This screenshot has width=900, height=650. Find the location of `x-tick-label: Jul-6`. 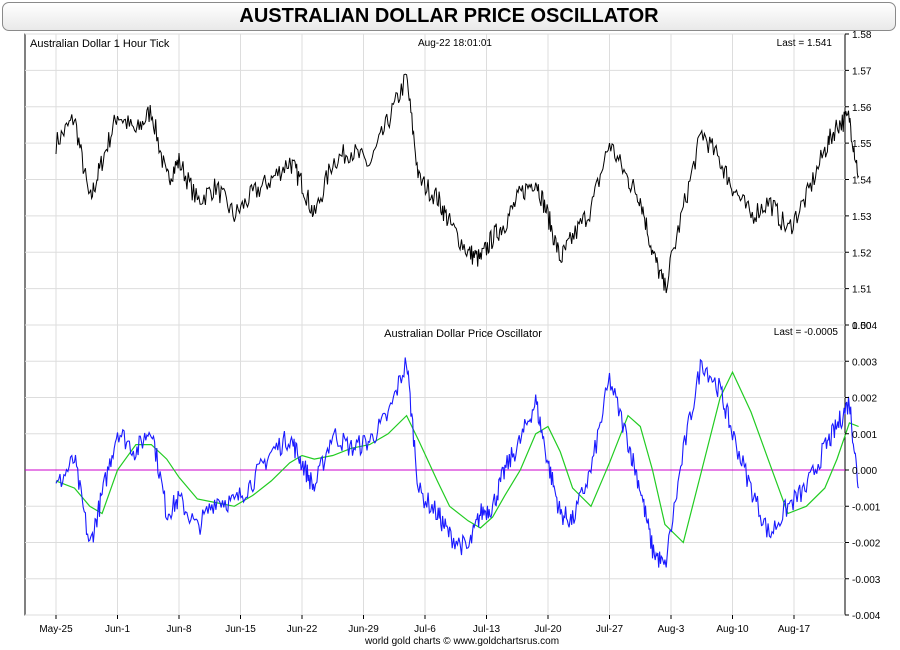

x-tick-label: Jul-6 is located at coordinates (425, 629).